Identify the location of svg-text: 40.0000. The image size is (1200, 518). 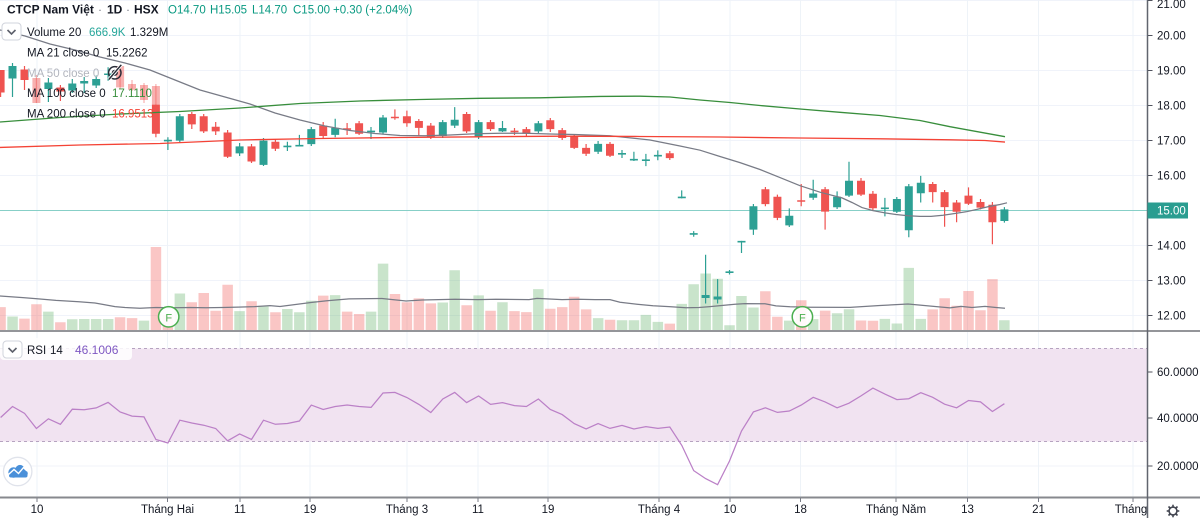
(1178, 419).